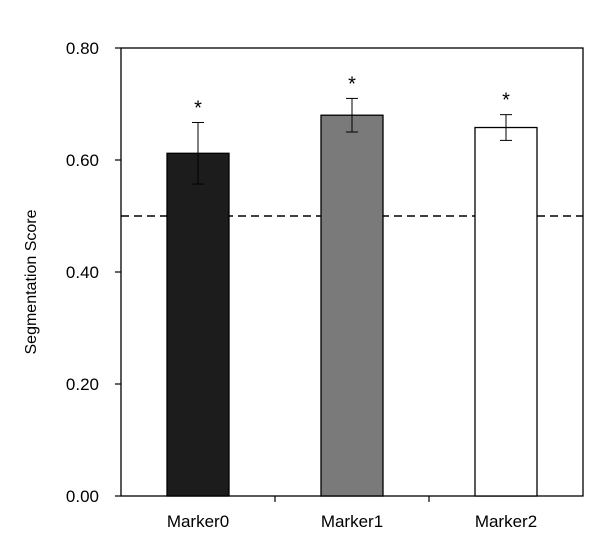 Image resolution: width=613 pixels, height=534 pixels. I want to click on y-tick-label: 0.20, so click(82, 384).